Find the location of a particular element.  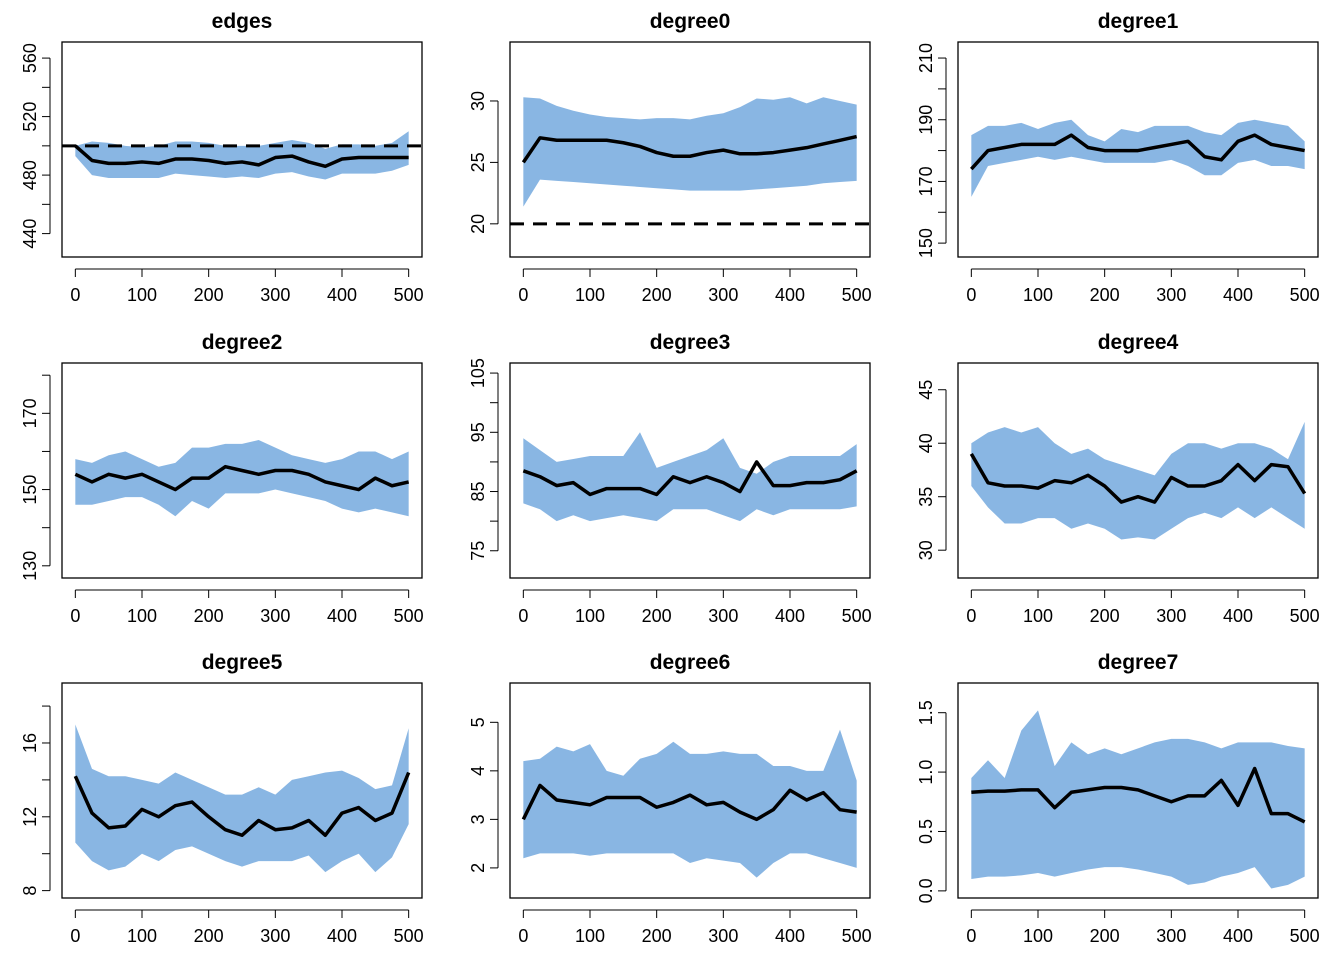

panel: degree2 0 100 200 300 400 500 130 150 170 is located at coordinates (222, 478).